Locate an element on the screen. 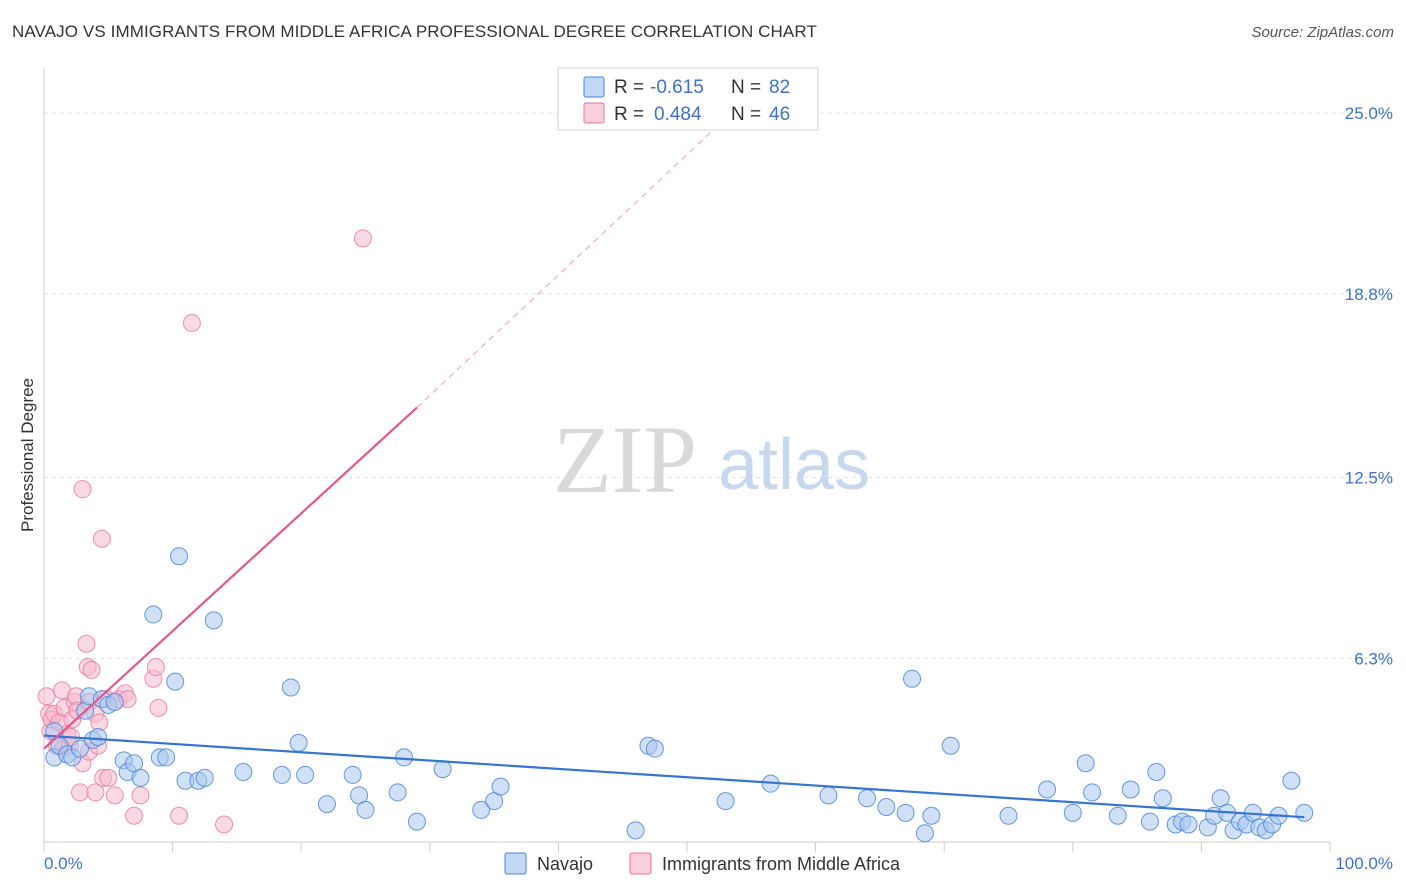  correlation-legend: R = -0.615 N = 82 R = 0.484 N = 46 is located at coordinates (688, 99).